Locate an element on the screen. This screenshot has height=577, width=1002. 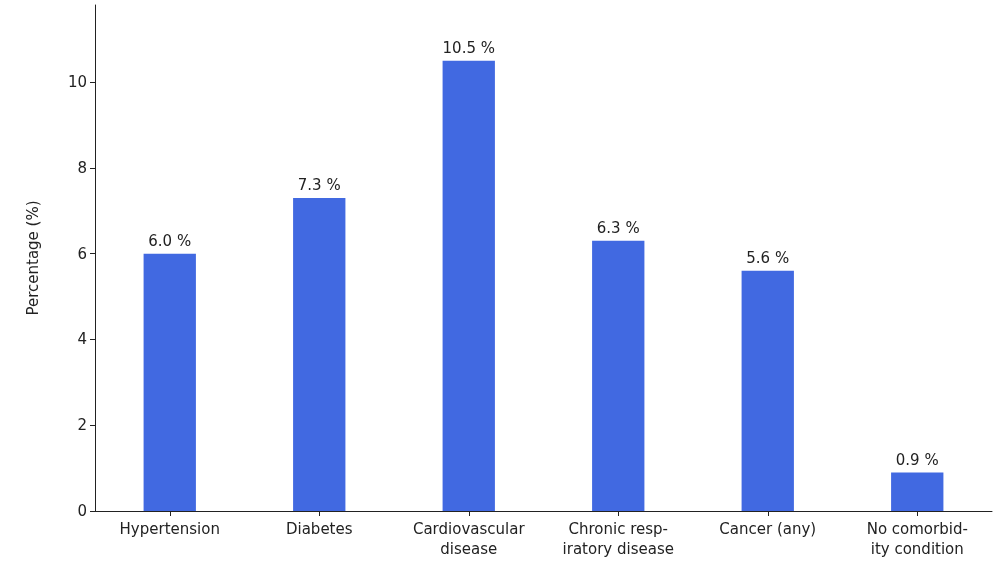
x-tick-label: No comorbid- ity condition is located at coordinates (917, 539).